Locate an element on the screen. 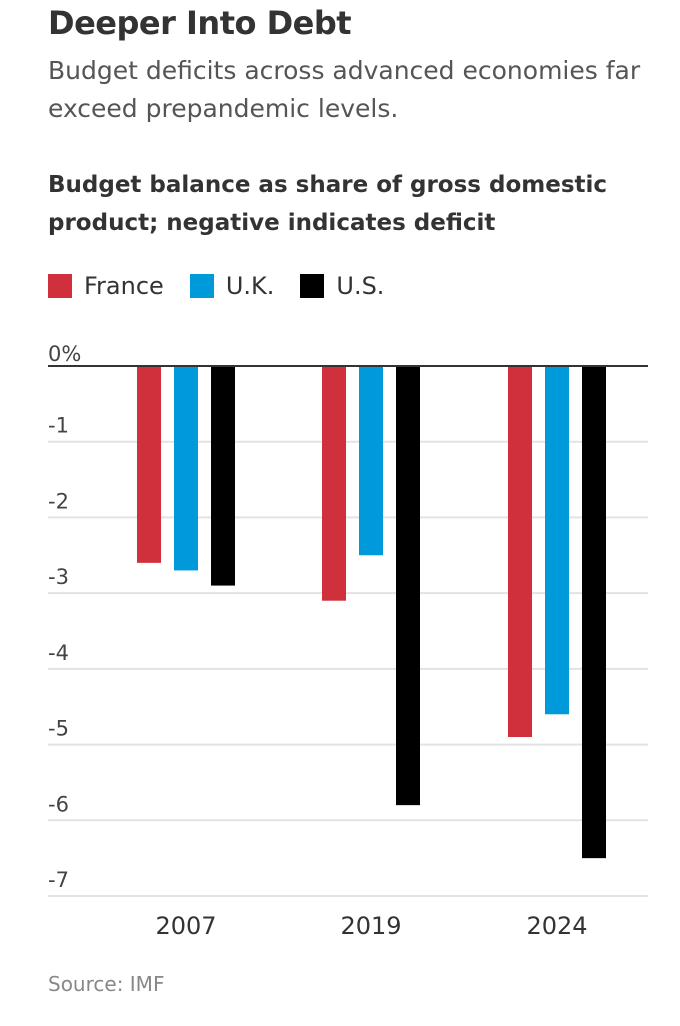  y-tick-label: -7 is located at coordinates (58, 880).